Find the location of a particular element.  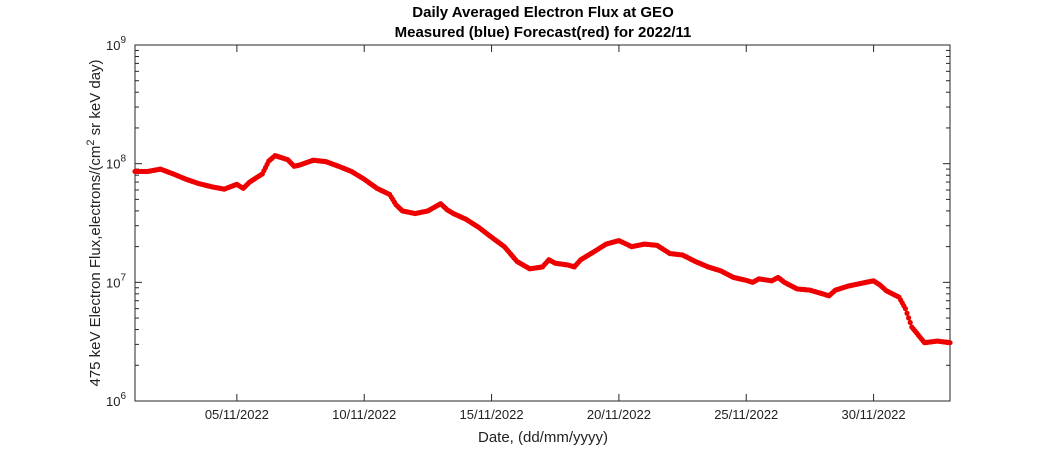

y-tick-exponent: 9 is located at coordinates (123, 40).